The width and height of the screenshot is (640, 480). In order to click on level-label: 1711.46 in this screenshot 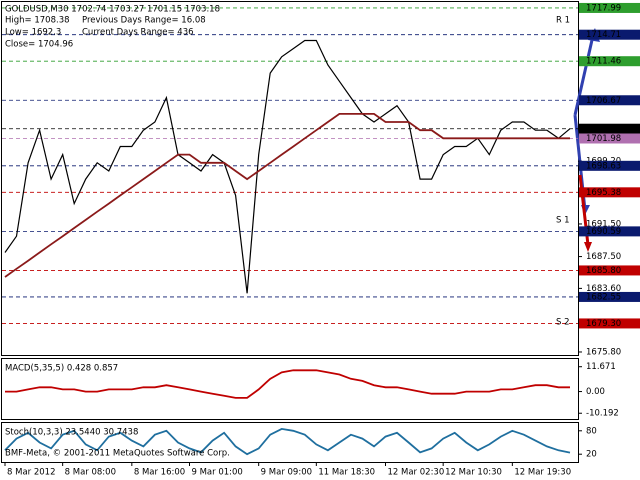, I will do `click(603, 62)`.